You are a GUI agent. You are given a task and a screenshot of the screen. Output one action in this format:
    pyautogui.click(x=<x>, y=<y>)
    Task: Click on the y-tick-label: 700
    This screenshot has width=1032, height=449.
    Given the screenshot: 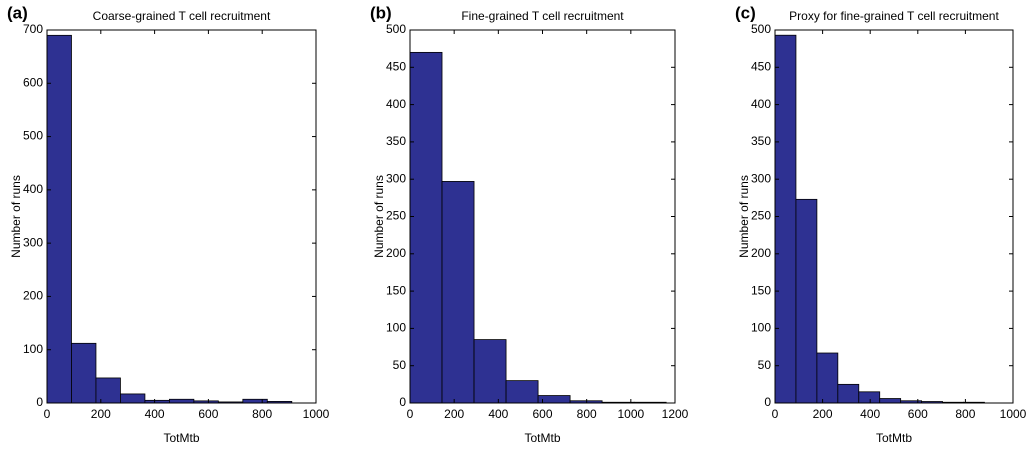 What is the action you would take?
    pyautogui.click(x=33, y=29)
    